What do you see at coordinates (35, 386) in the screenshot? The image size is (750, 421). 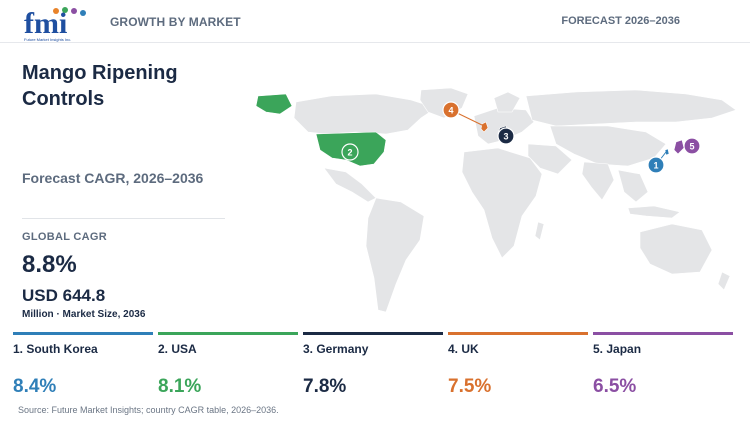 I see `country-cagr: 8.4%` at bounding box center [35, 386].